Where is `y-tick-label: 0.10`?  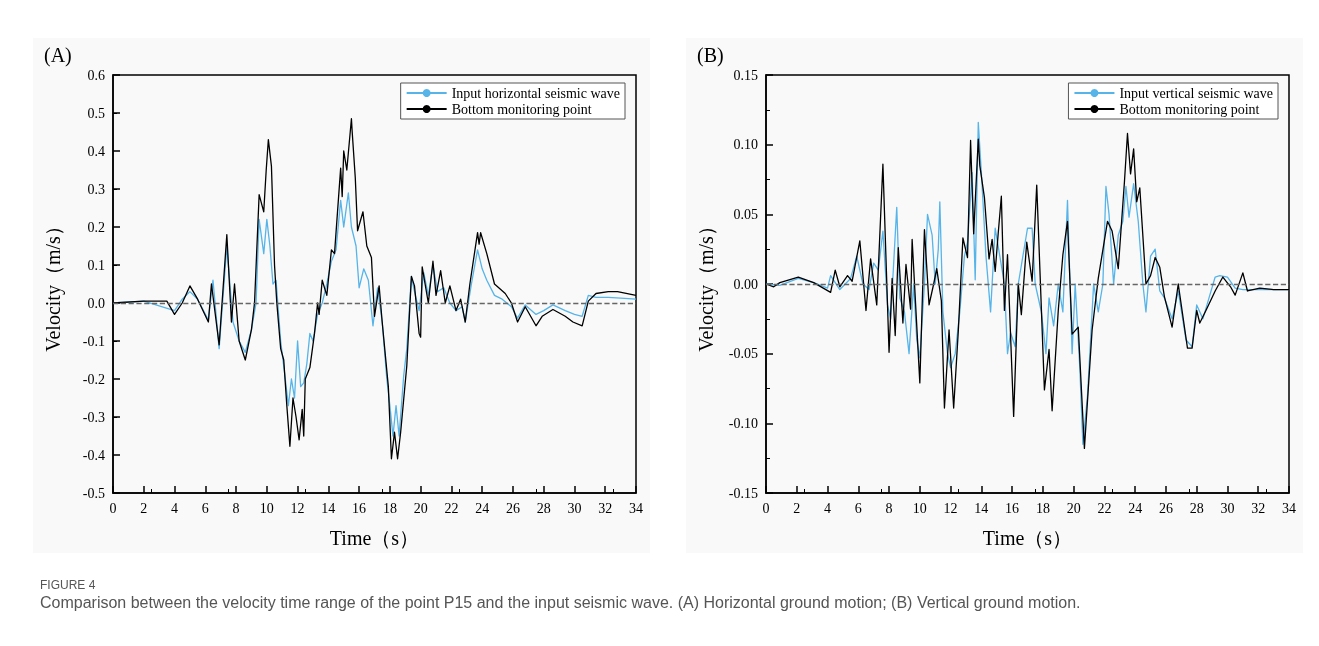
y-tick-label: 0.10 is located at coordinates (745, 145).